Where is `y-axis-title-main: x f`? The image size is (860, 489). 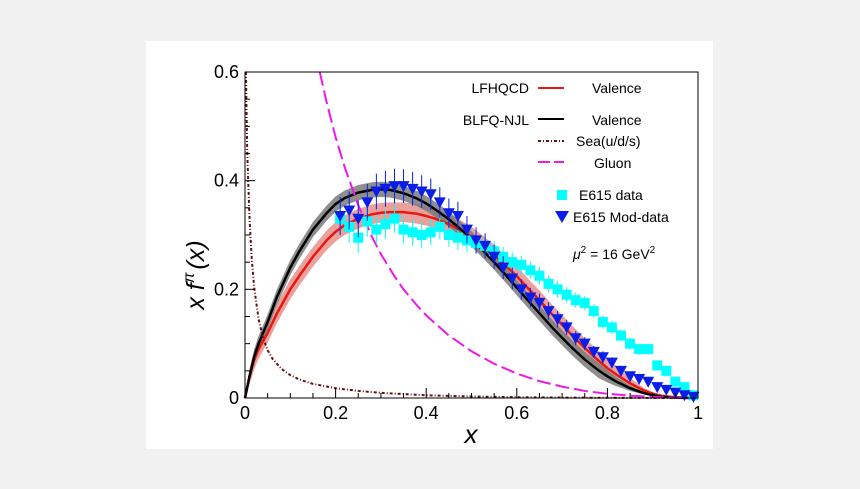 y-axis-title-main: x f is located at coordinates (196, 295).